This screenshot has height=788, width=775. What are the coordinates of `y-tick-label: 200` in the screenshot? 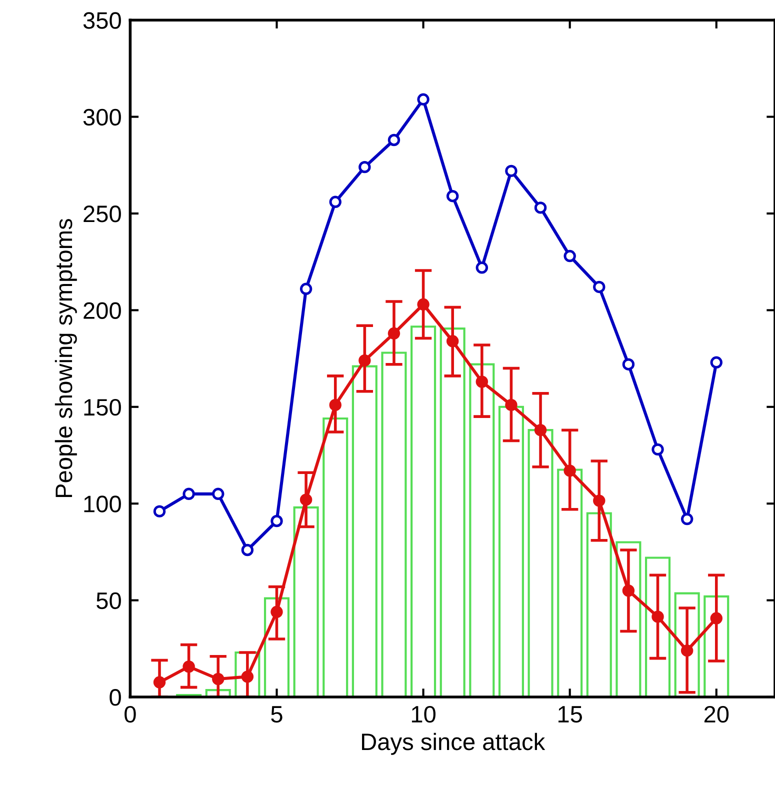 It's located at (102, 310).